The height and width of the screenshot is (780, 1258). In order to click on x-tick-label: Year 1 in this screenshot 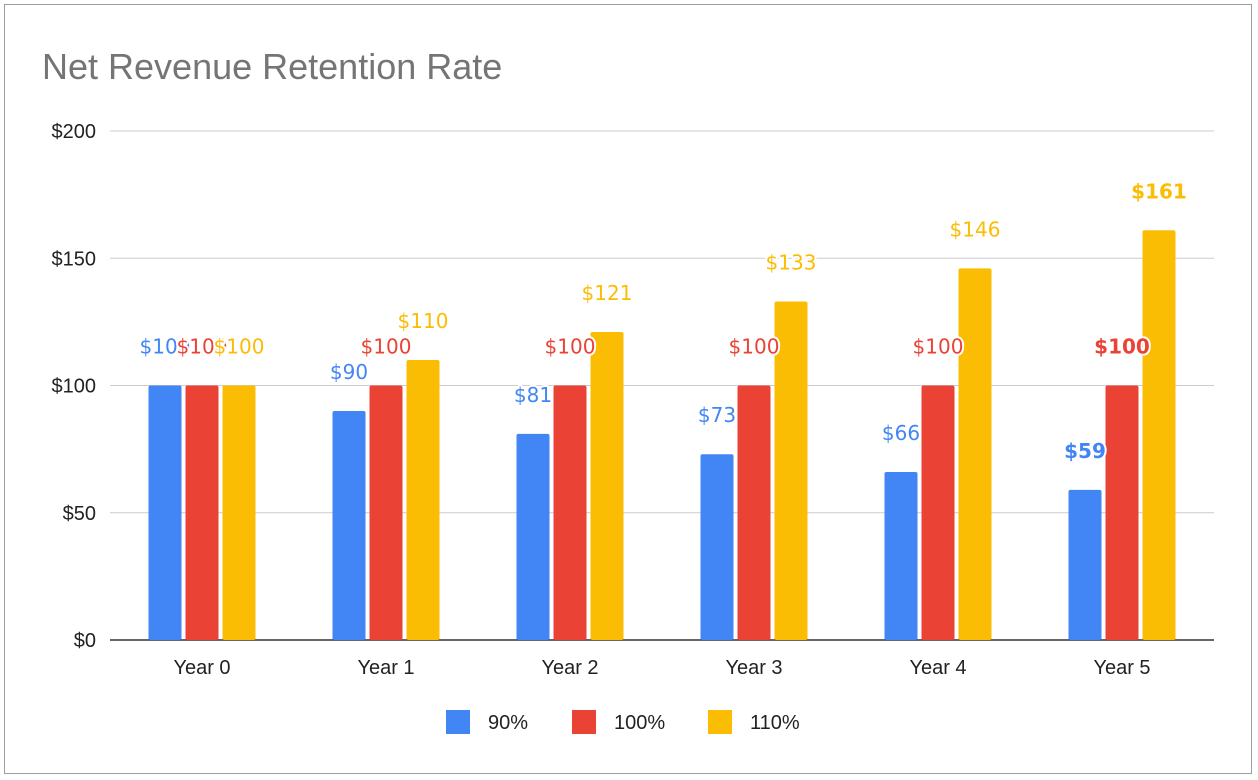, I will do `click(385, 668)`.